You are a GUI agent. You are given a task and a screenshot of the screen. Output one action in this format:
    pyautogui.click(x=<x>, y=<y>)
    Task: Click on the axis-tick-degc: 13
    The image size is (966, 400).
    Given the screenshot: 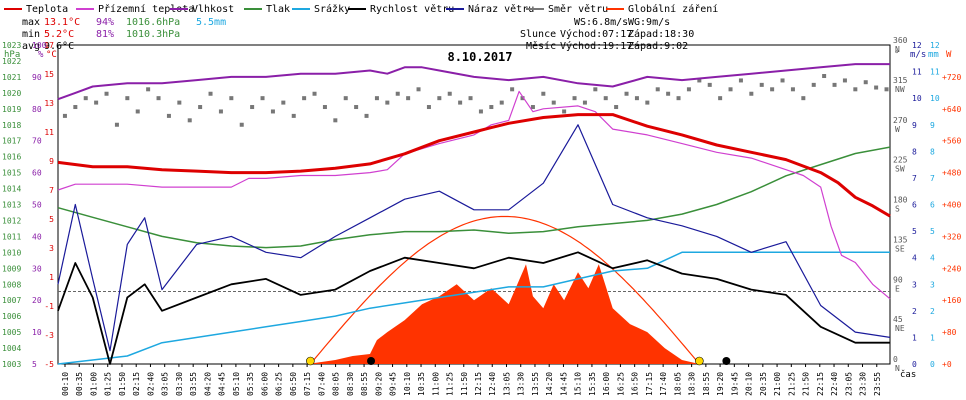 What is the action you would take?
    pyautogui.click(x=49, y=103)
    